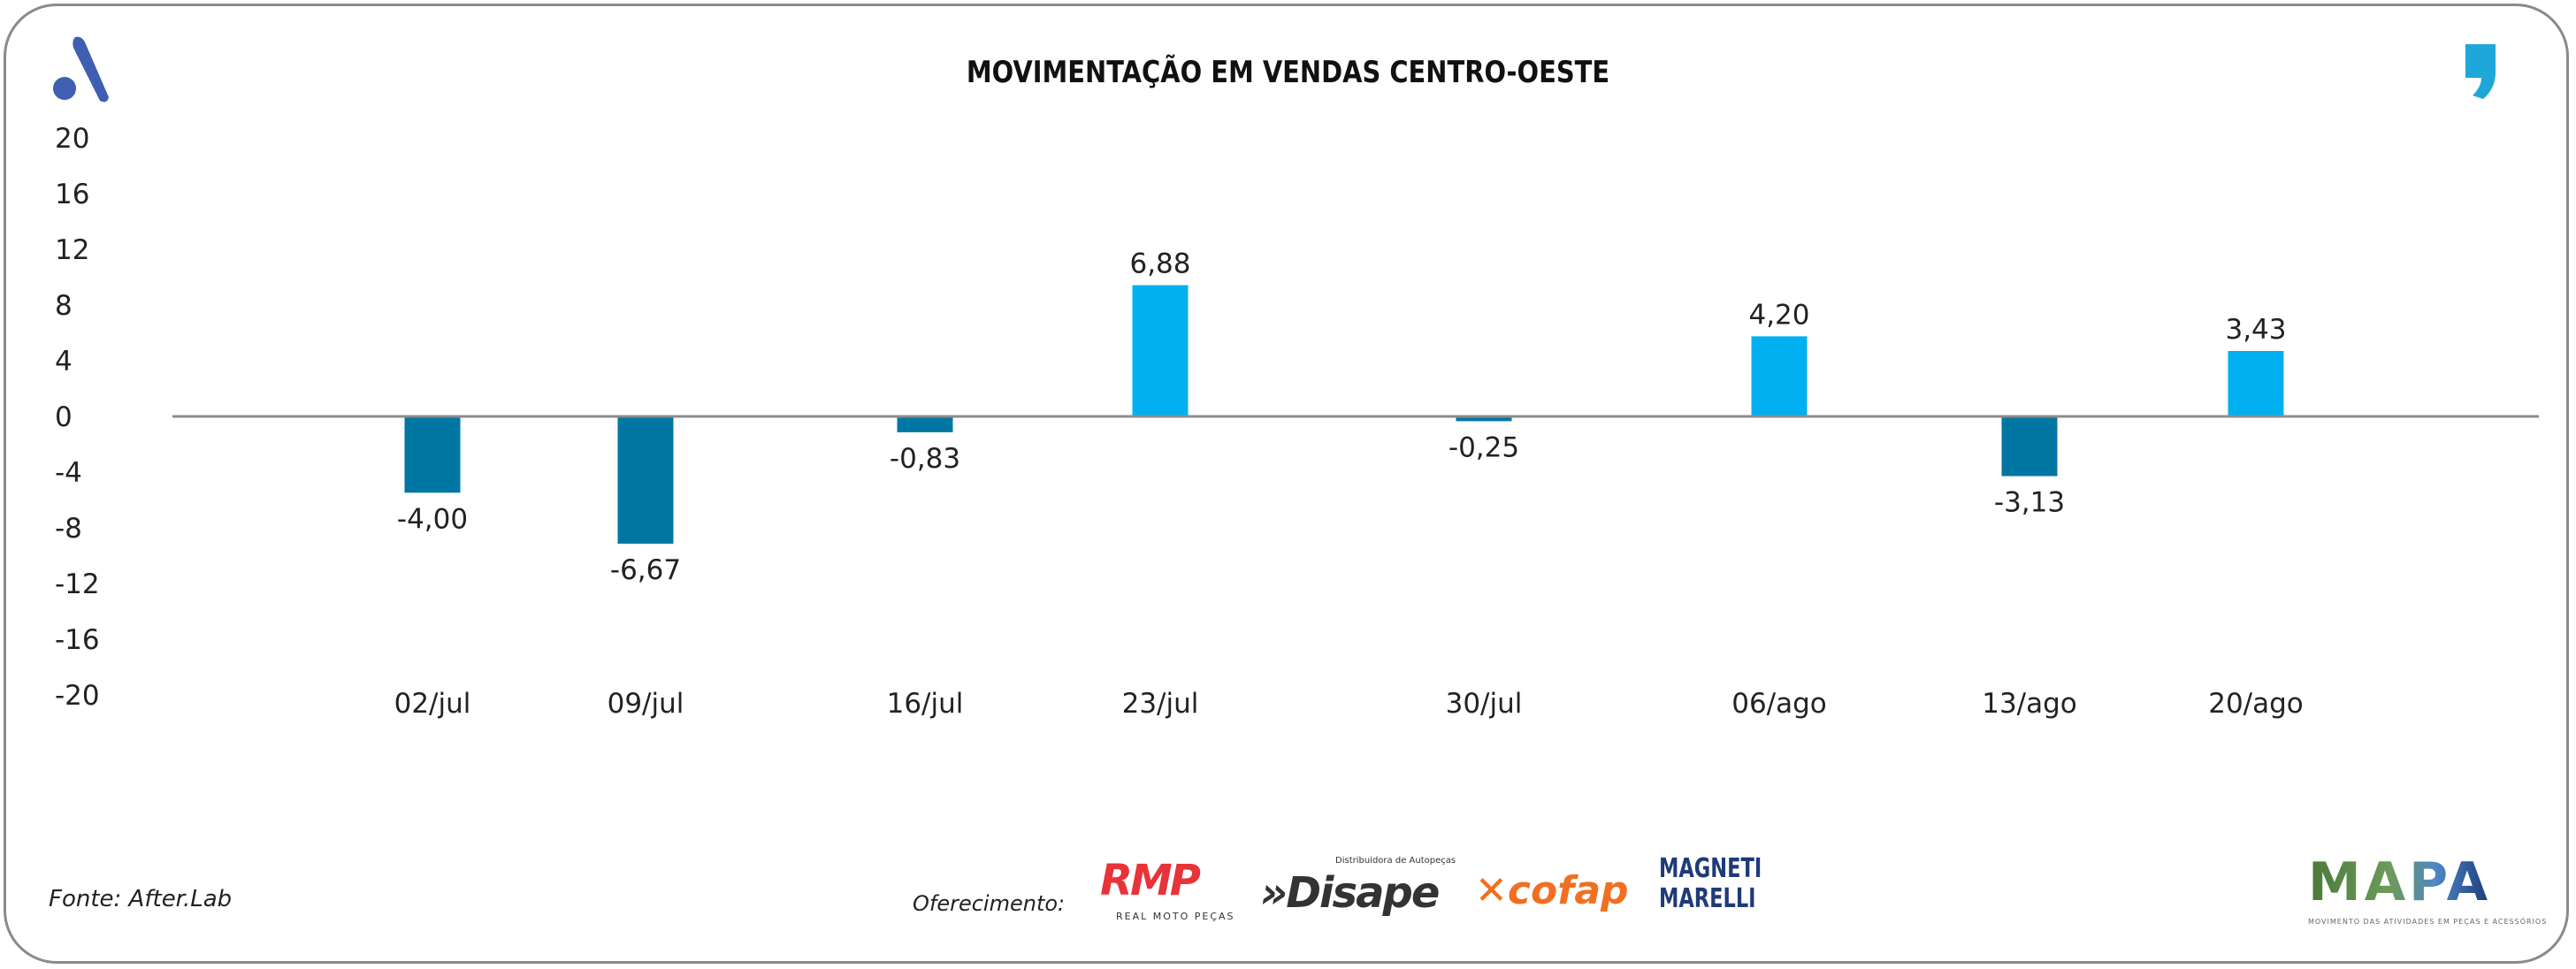  What do you see at coordinates (64, 417) in the screenshot?
I see `y-tick-label: 0` at bounding box center [64, 417].